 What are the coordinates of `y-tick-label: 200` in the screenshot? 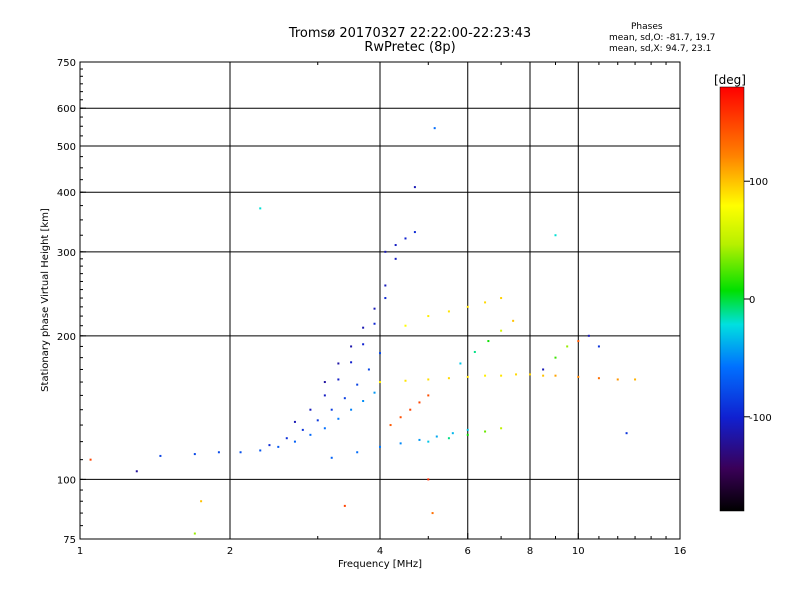 It's located at (66, 337).